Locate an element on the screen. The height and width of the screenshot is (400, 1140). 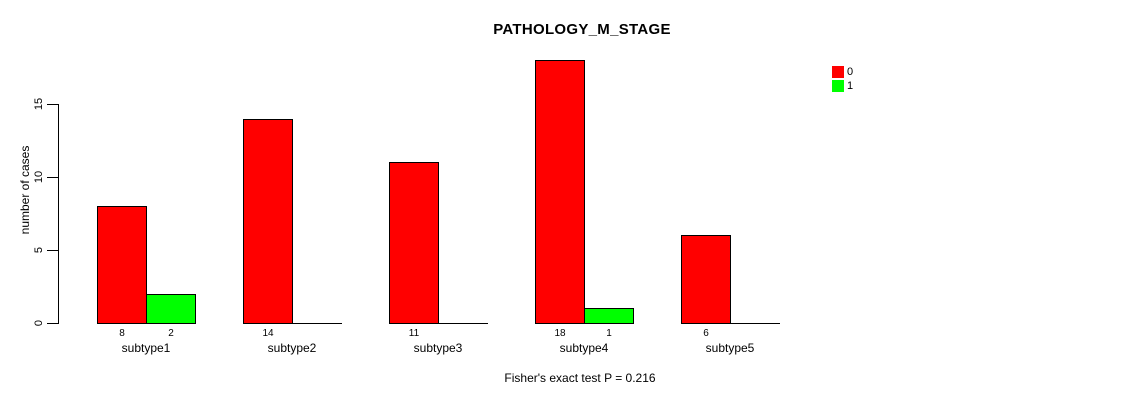
x-tick-label-subtype2: subtype2 is located at coordinates (292, 348).